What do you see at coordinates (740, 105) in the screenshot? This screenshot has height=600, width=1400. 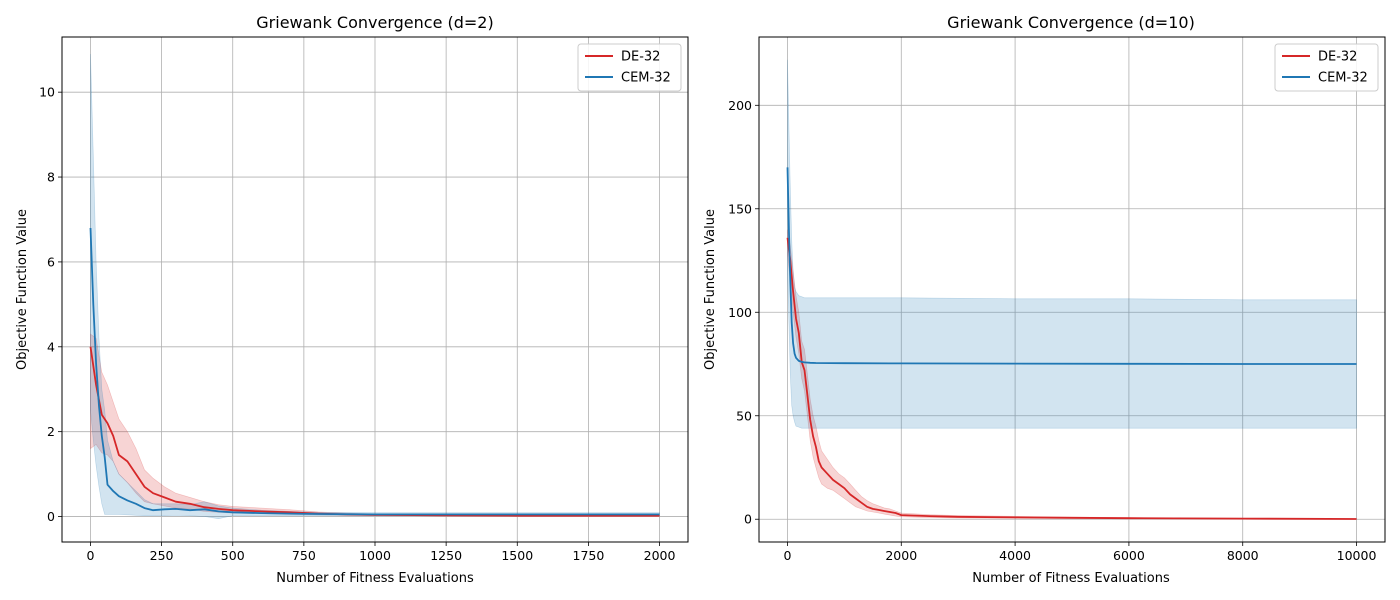 I see `y-tick-label: 200` at bounding box center [740, 105].